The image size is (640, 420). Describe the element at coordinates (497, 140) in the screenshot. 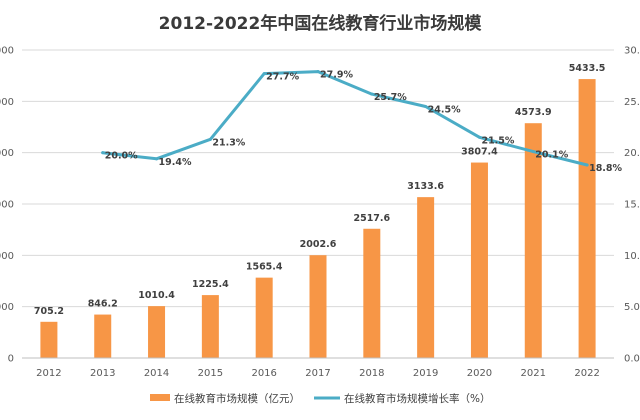

I see `line-value-label: 21.5%` at that location.